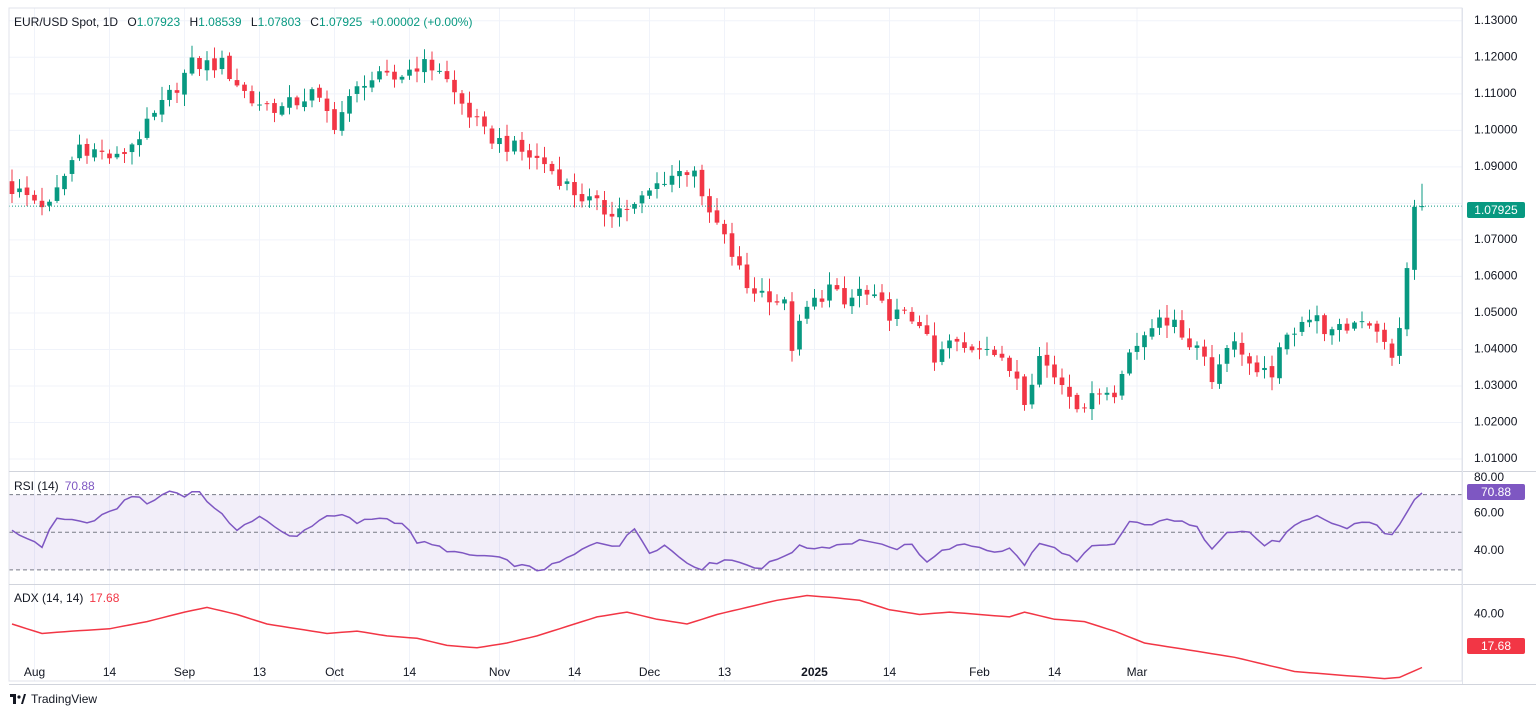 The image size is (1536, 716). I want to click on rsi-series, so click(717, 531).